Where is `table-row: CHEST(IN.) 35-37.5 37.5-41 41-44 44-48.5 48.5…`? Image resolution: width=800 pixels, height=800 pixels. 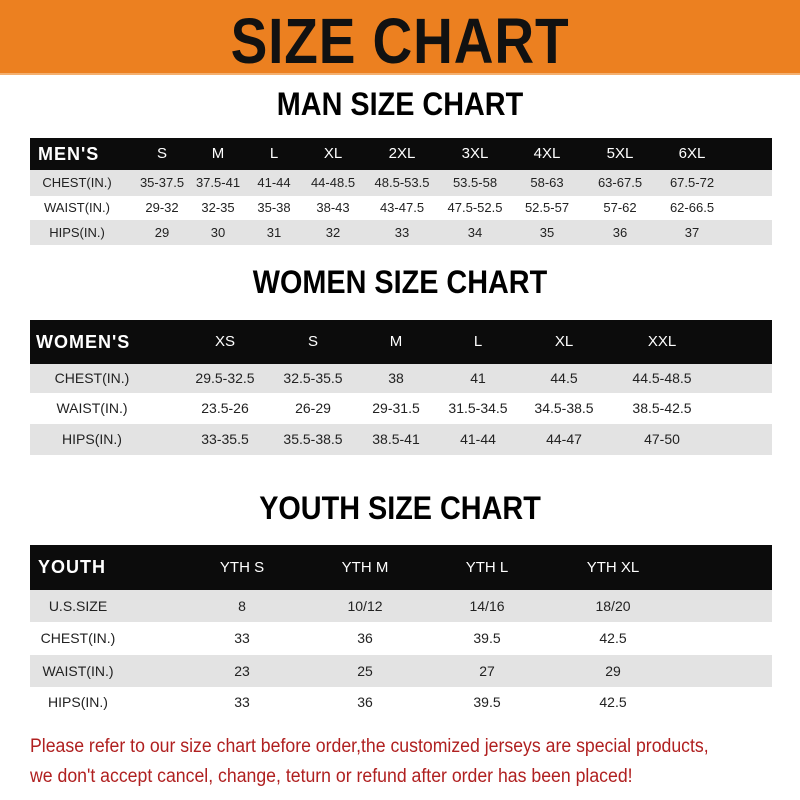 table-row: CHEST(IN.) 35-37.5 37.5-41 41-44 44-48.5 48.5… is located at coordinates (401, 183).